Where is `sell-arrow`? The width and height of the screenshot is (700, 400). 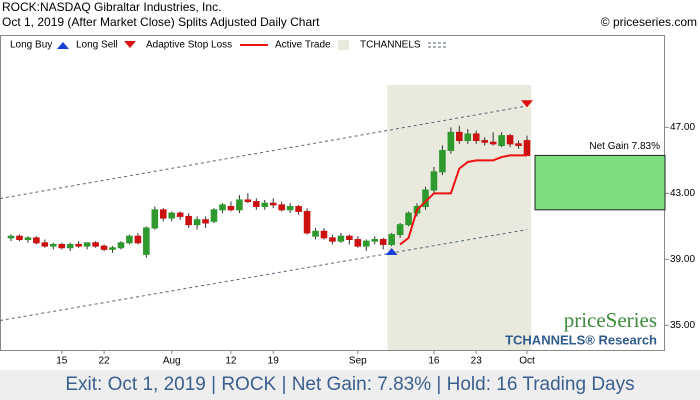
sell-arrow is located at coordinates (527, 104).